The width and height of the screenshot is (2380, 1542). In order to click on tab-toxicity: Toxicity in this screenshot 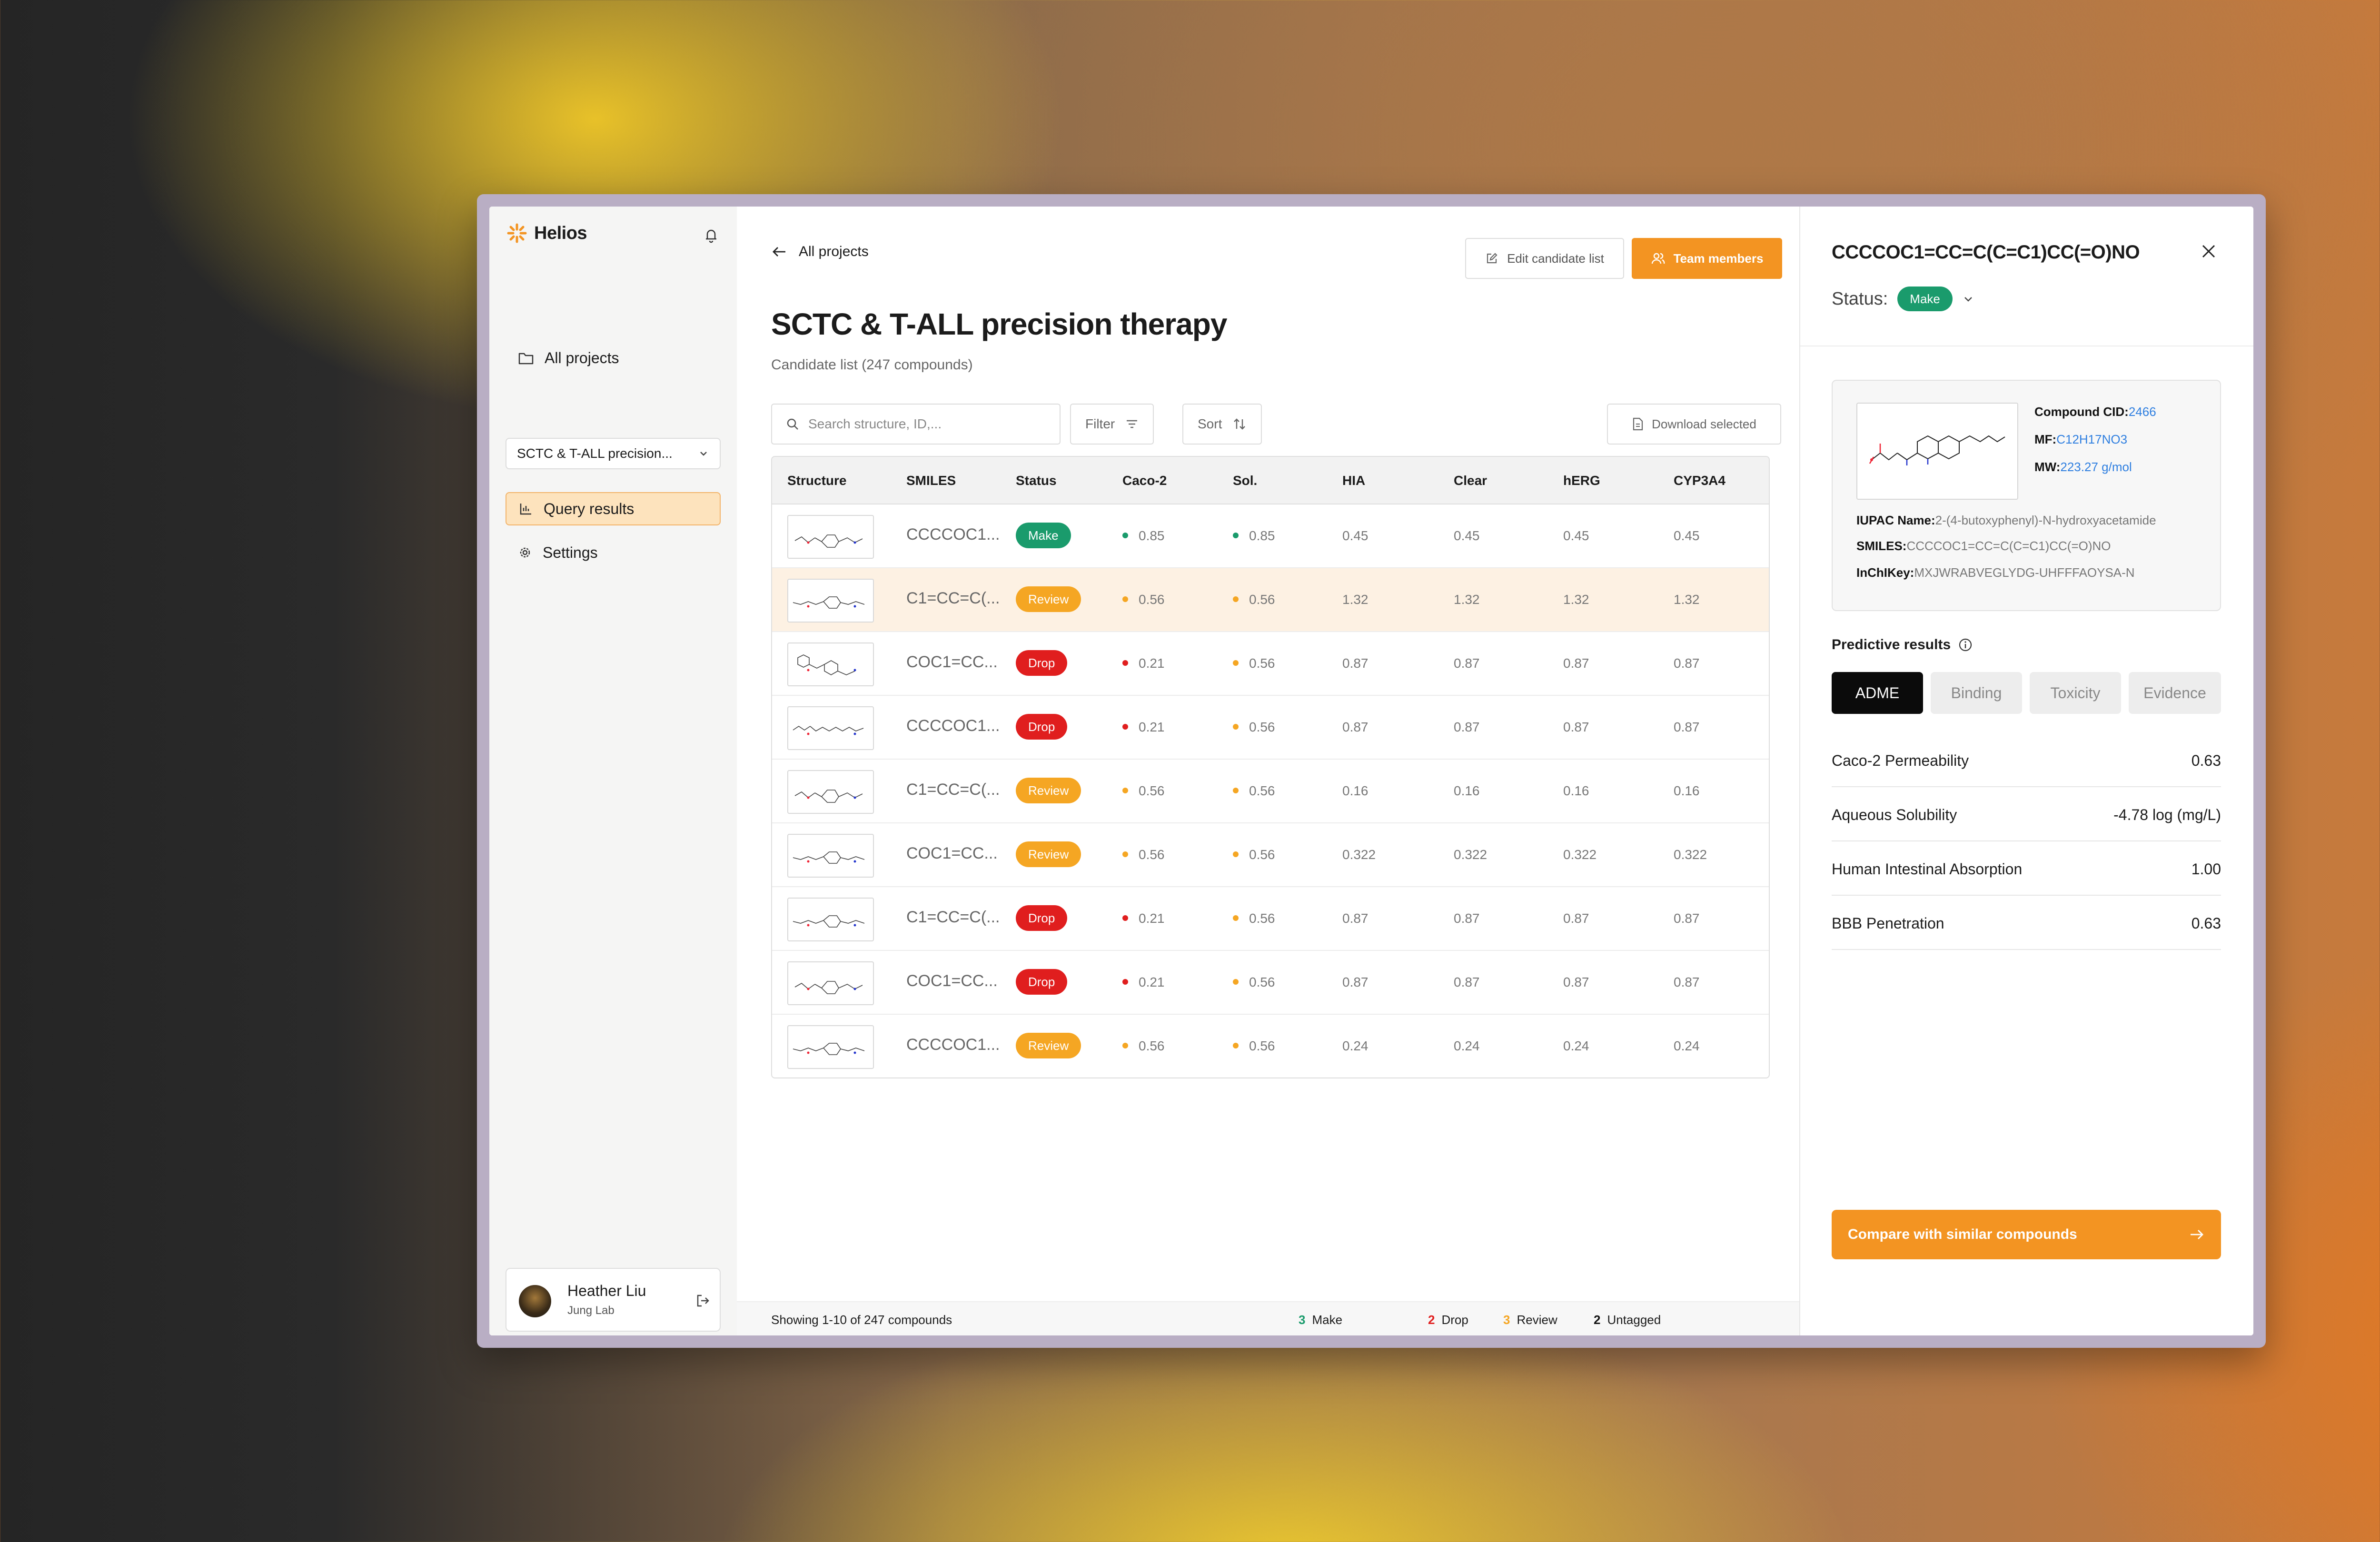, I will do `click(2075, 693)`.